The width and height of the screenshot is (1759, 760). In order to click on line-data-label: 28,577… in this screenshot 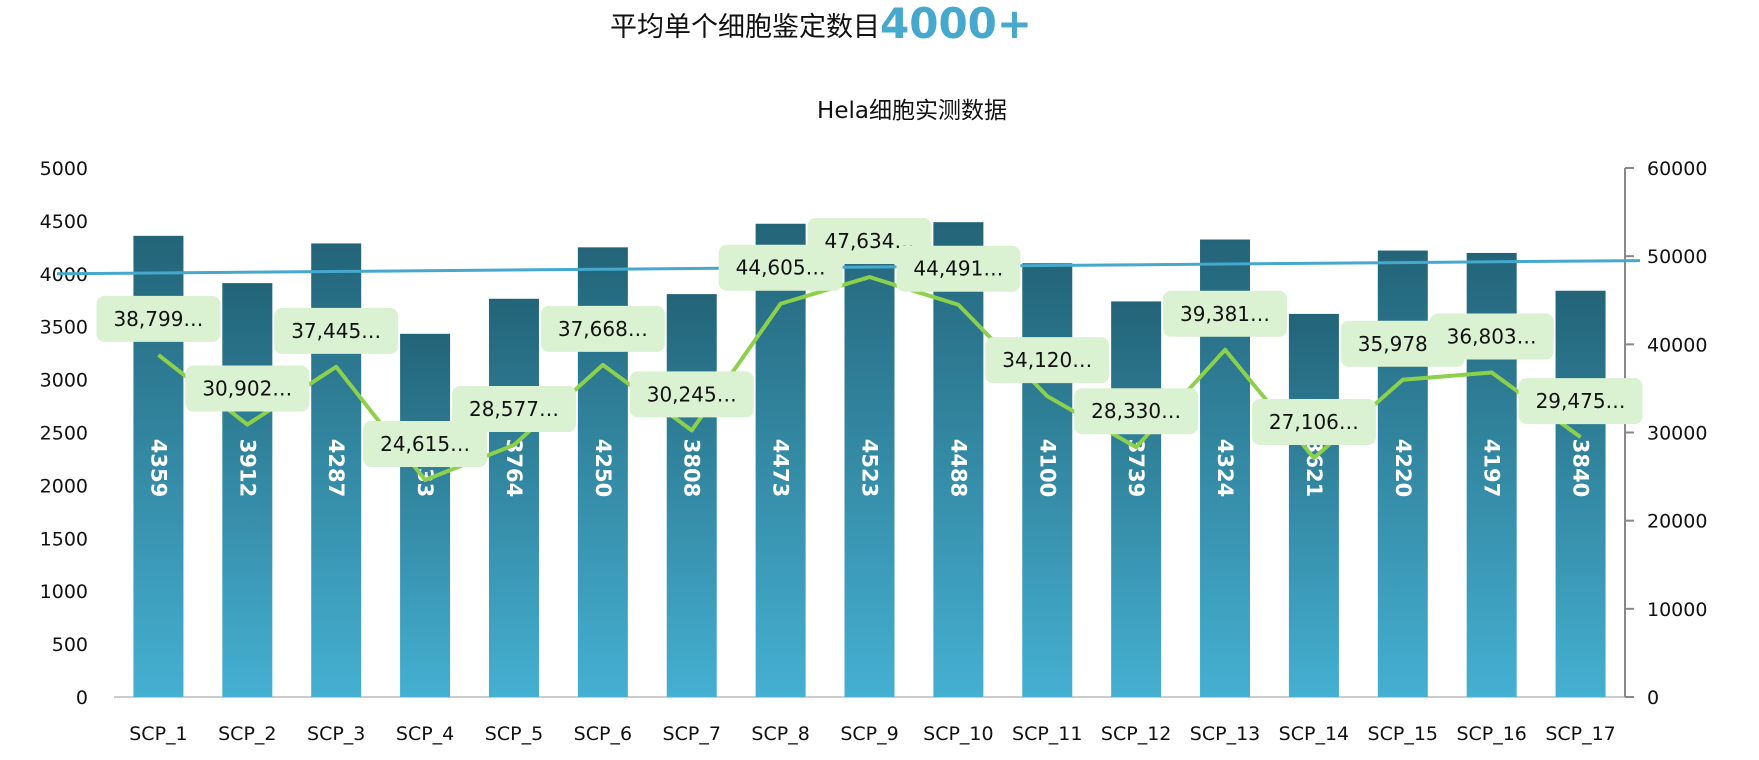, I will do `click(514, 409)`.